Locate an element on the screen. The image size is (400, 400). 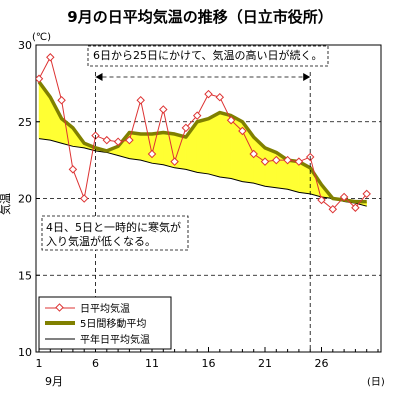
annotation-warm-arrow-right is located at coordinates (307, 77).